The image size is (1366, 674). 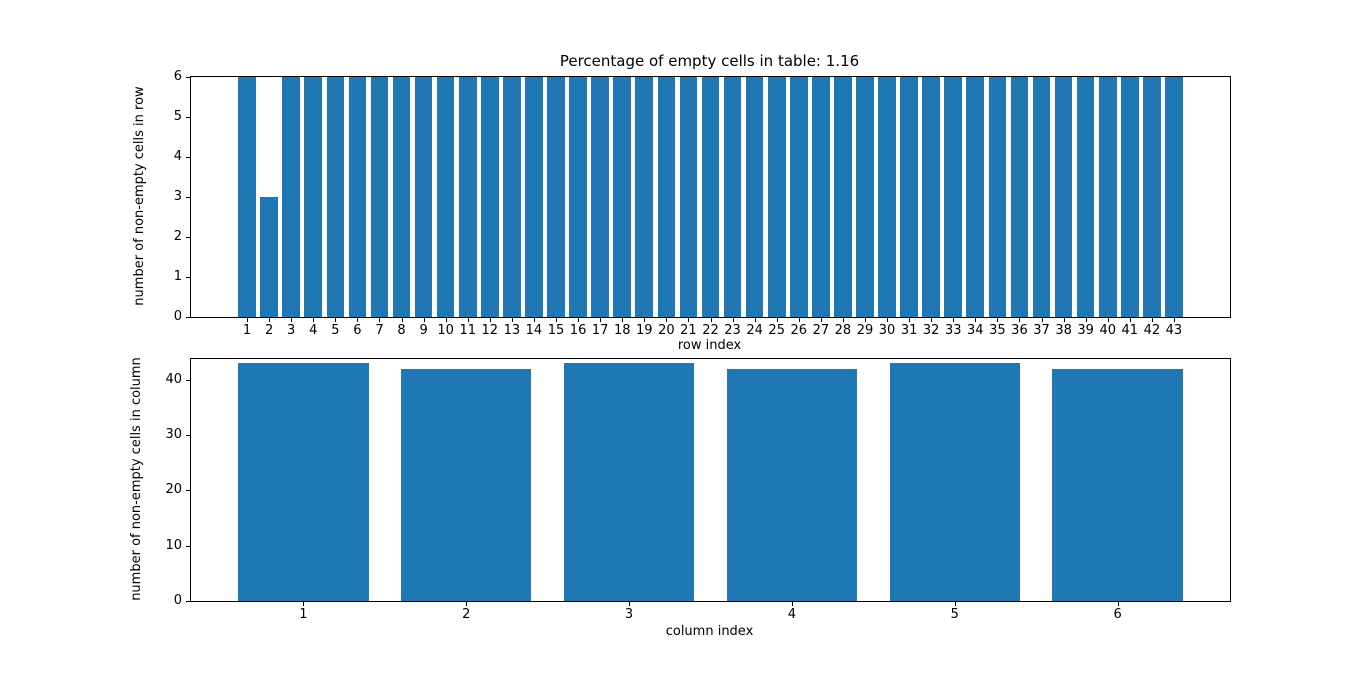 I want to click on x-tick-label: 20, so click(x=666, y=330).